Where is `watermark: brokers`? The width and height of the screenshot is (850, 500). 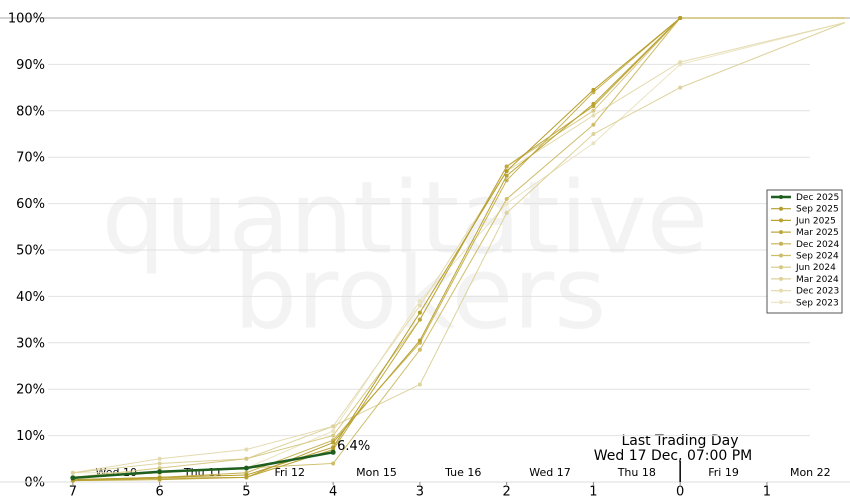
watermark: brokers is located at coordinates (420, 292).